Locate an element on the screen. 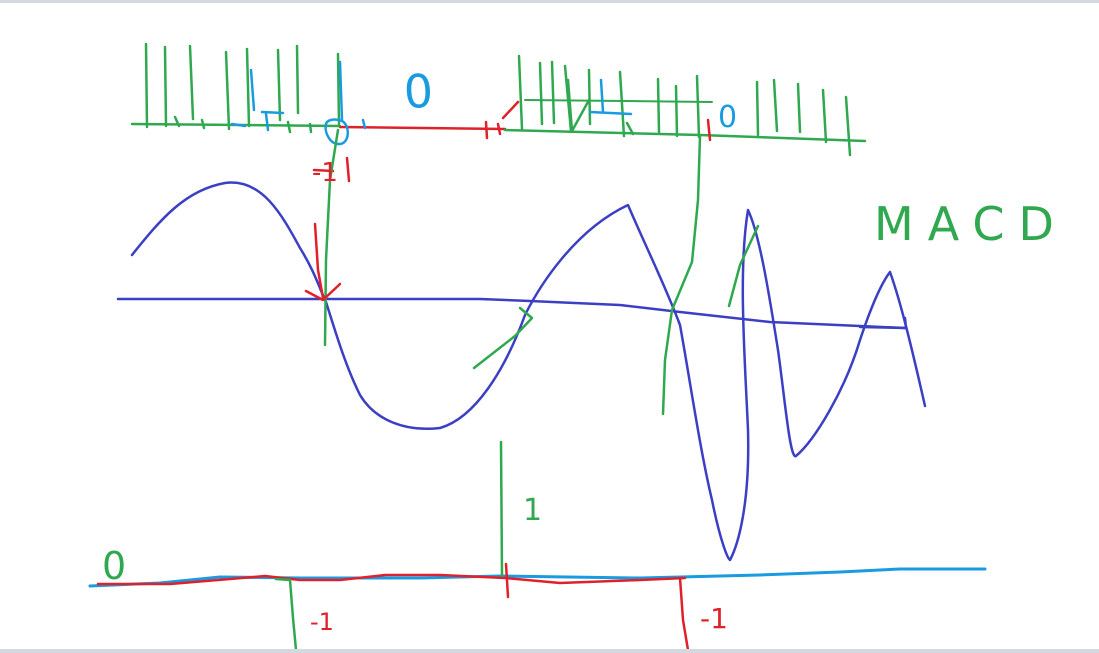 The height and width of the screenshot is (653, 1099). zero-label-bottom: 0 is located at coordinates (114, 566).